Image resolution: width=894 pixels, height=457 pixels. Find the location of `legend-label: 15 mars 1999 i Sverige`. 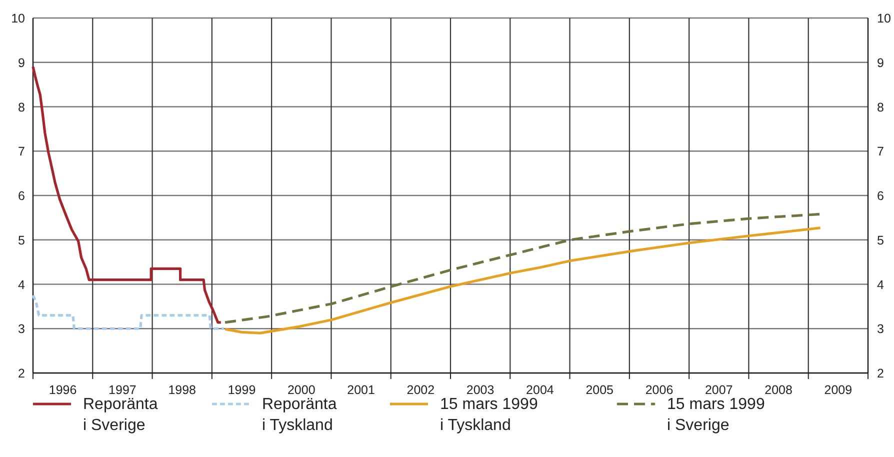

legend-label: 15 mars 1999 i Sverige is located at coordinates (716, 415).